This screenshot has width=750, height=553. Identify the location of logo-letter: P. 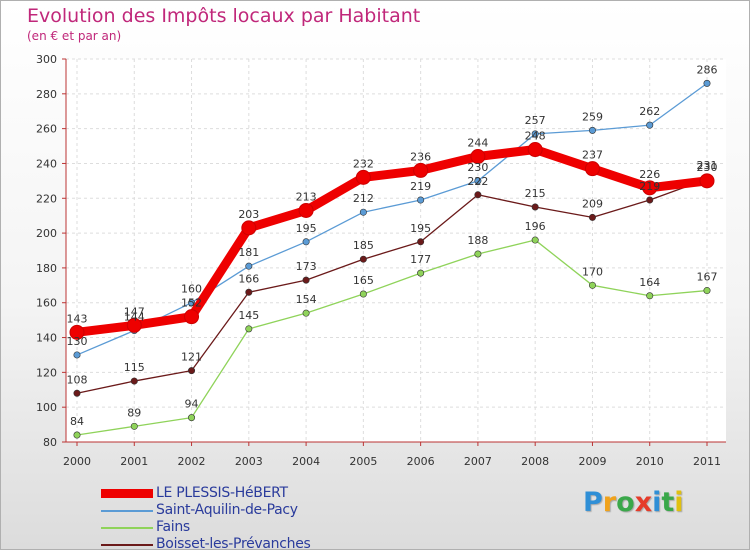
(593, 502).